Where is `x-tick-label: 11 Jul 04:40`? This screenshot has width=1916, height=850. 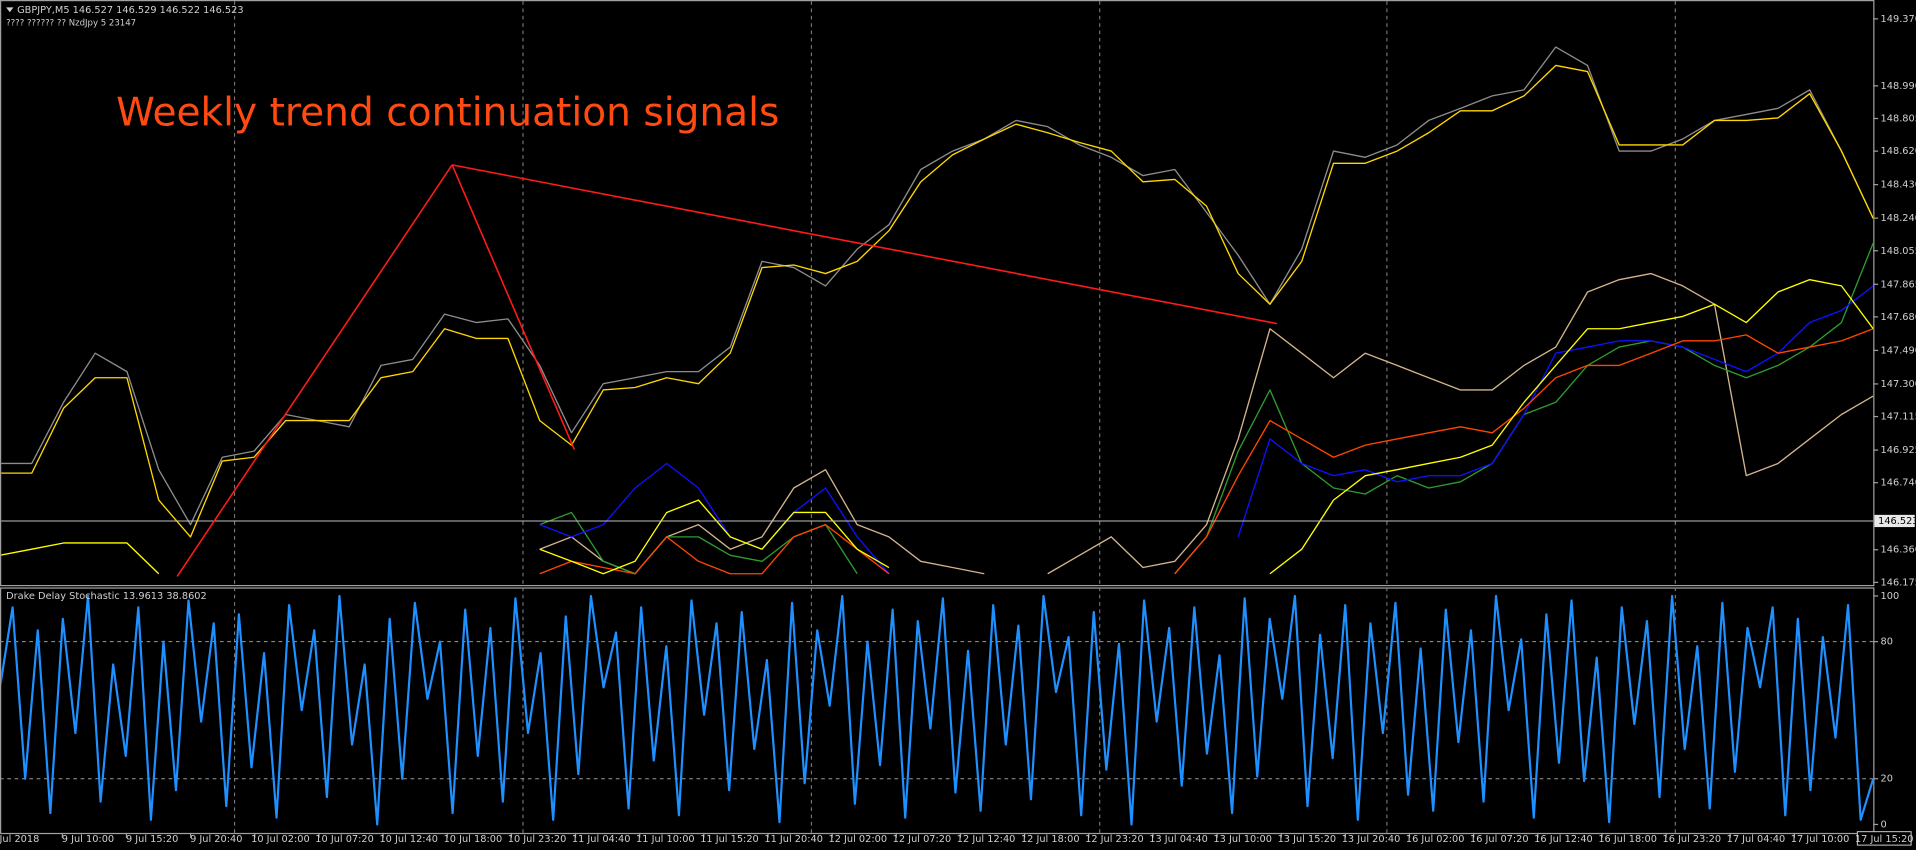 x-tick-label: 11 Jul 04:40 is located at coordinates (601, 839).